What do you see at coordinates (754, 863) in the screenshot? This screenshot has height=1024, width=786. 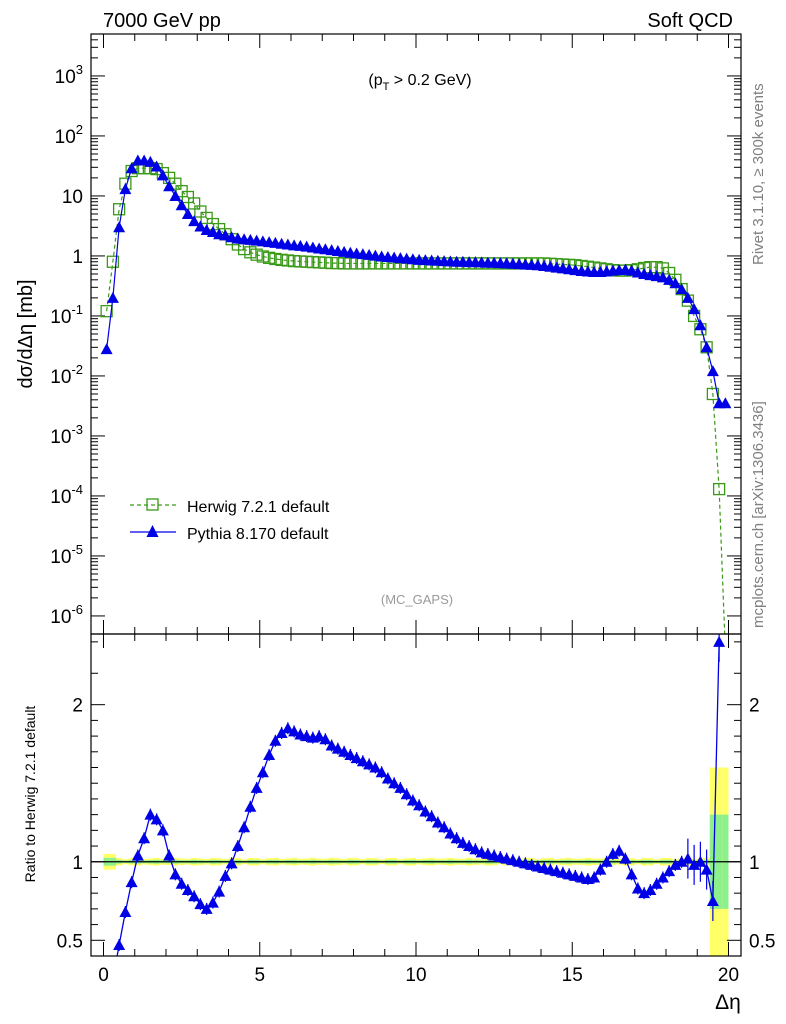 I see `ratio-y-tick-label-right: 1` at bounding box center [754, 863].